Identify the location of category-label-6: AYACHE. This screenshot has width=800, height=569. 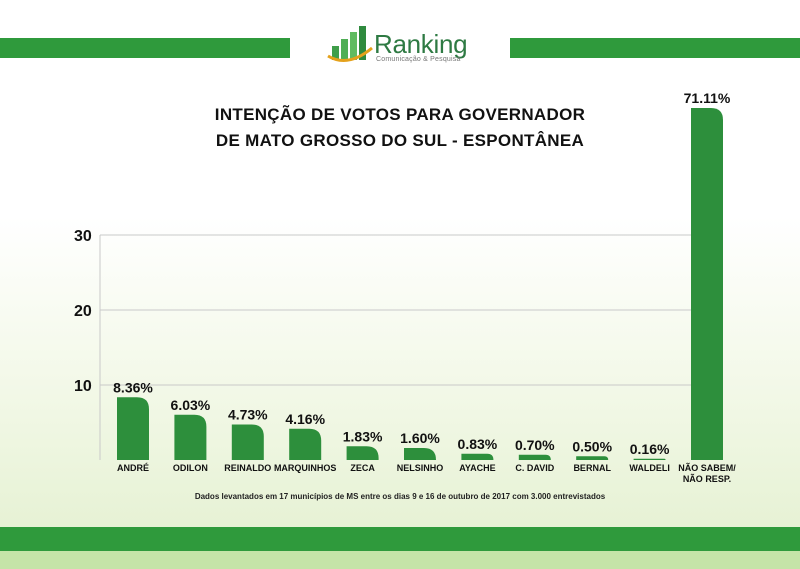
(477, 468).